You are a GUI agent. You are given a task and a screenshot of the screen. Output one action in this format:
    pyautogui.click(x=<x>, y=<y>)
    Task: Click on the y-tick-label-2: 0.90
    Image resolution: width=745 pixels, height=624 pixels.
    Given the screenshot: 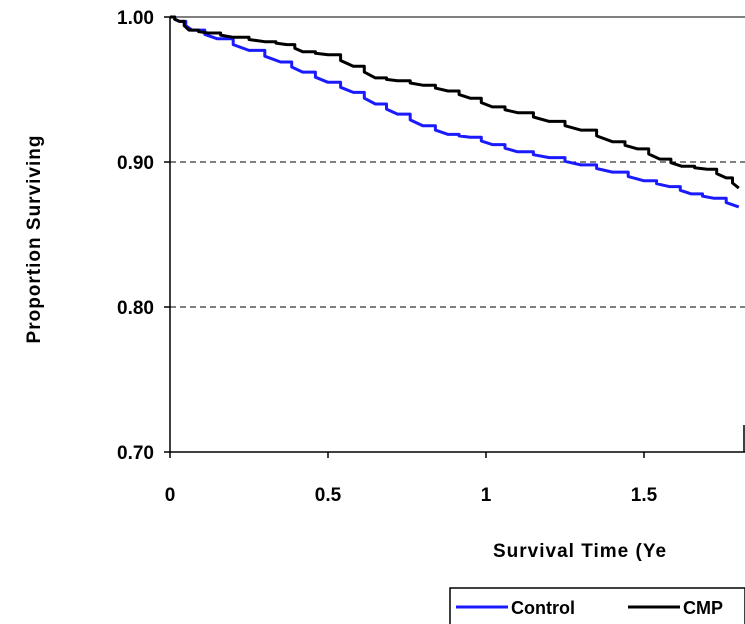 What is the action you would take?
    pyautogui.click(x=135, y=163)
    